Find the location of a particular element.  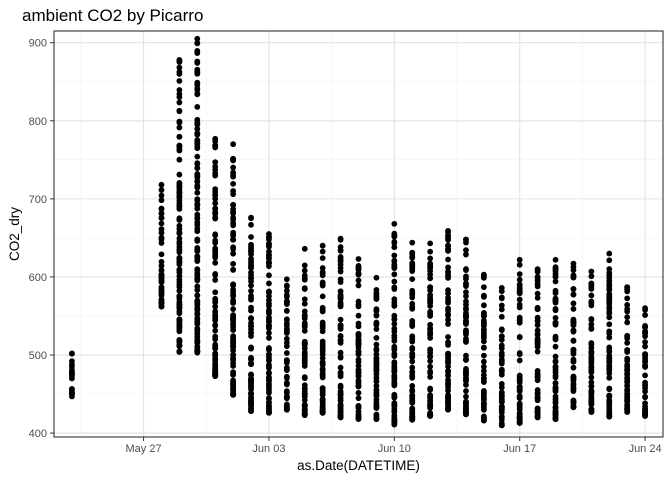

x-tick-label: May 27 is located at coordinates (144, 449).